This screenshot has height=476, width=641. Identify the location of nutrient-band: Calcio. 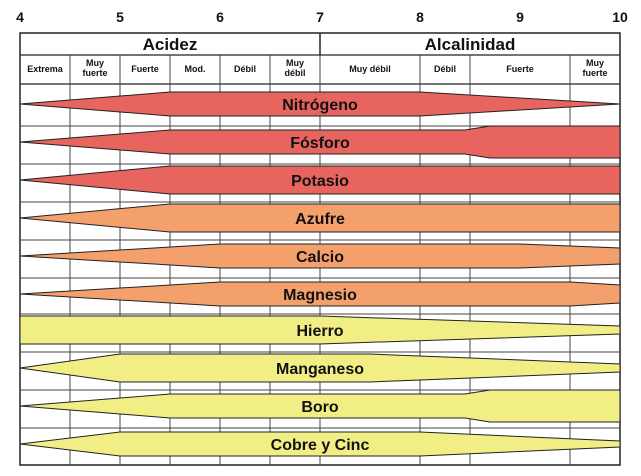
(320, 256).